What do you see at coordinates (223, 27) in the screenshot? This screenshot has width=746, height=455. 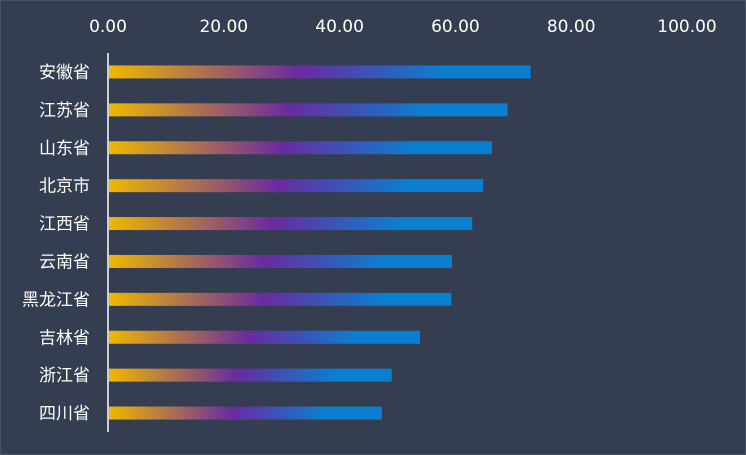 I see `x-tick-label: 20.00` at bounding box center [223, 27].